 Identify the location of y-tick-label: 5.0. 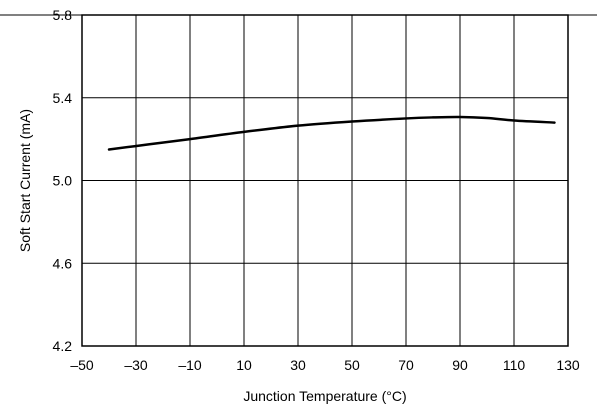
(63, 181).